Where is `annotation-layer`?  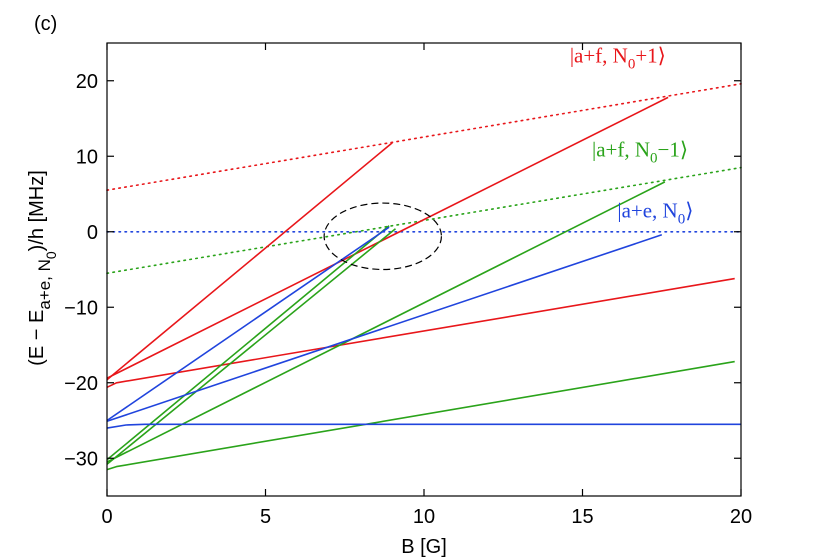 annotation-layer is located at coordinates (383, 236).